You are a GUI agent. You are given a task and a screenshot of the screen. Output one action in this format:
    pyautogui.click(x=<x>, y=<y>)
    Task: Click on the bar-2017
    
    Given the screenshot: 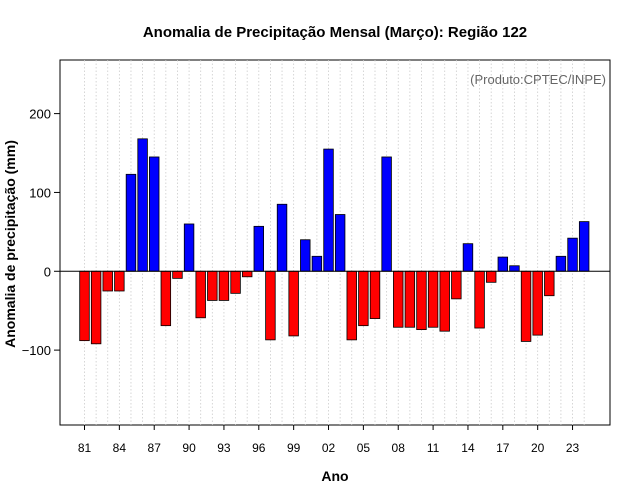 What is the action you would take?
    pyautogui.click(x=503, y=264)
    